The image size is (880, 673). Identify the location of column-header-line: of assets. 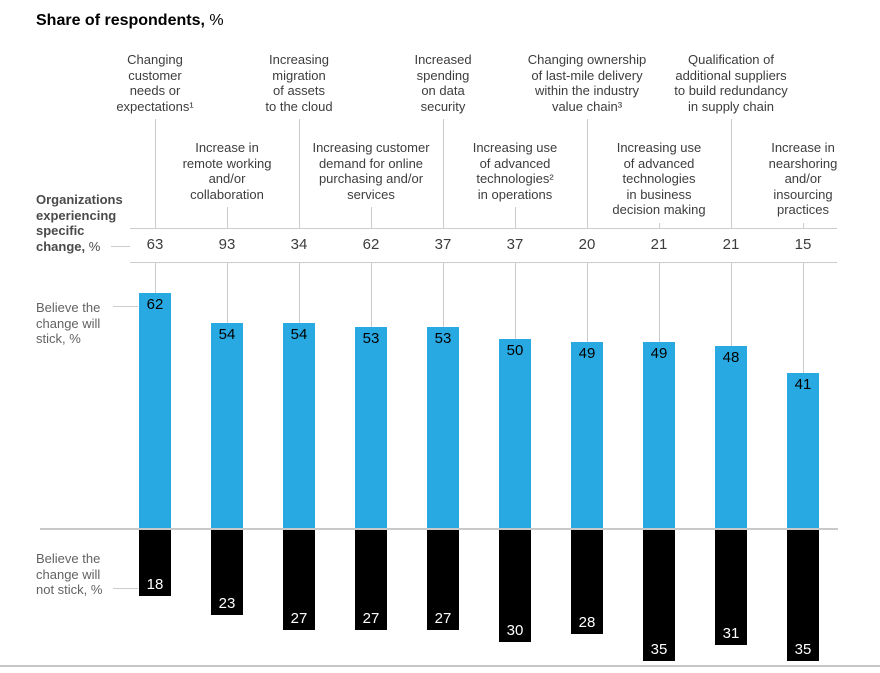
(299, 90).